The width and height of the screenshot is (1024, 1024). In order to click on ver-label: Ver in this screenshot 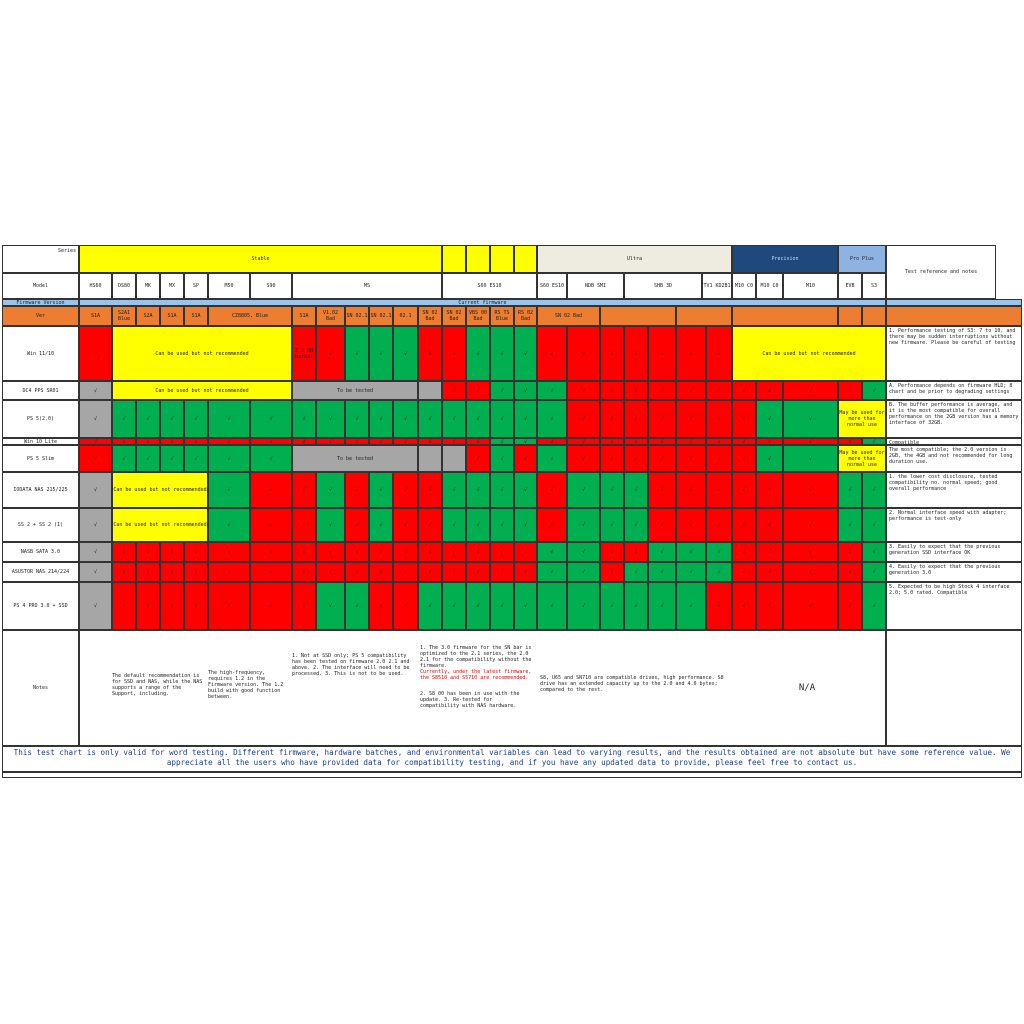, I will do `click(40, 316)`.